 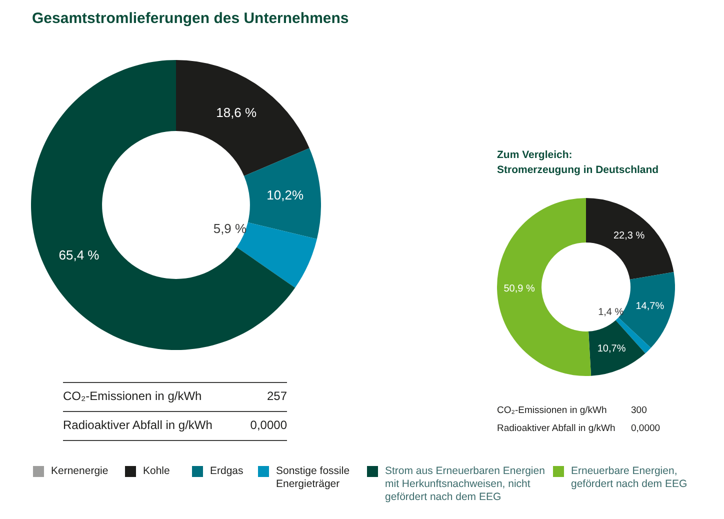 What do you see at coordinates (465, 484) in the screenshot?
I see `legend-label: Strom aus Erneuerbaren Energien mit Herkunftsnachweisen, nicht gefördert nach dem EEG` at bounding box center [465, 484].